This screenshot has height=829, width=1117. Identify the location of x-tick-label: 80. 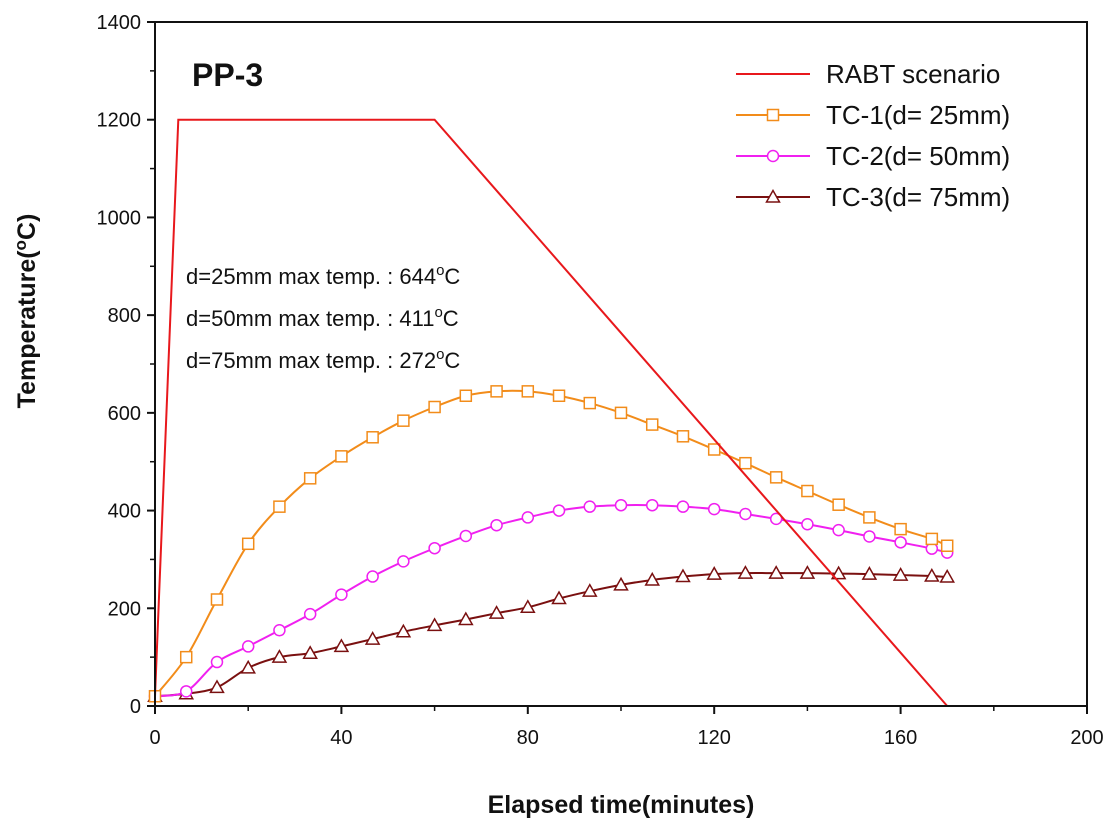
(528, 738).